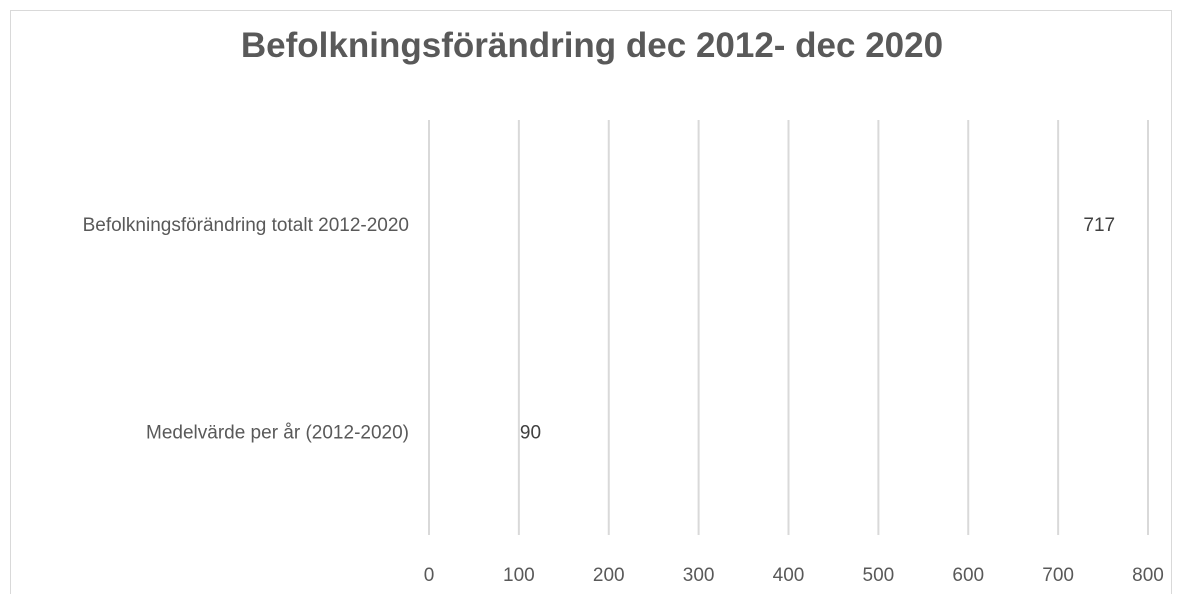  What do you see at coordinates (277, 432) in the screenshot?
I see `category-label: Medelvärde per år (2012-2020)` at bounding box center [277, 432].